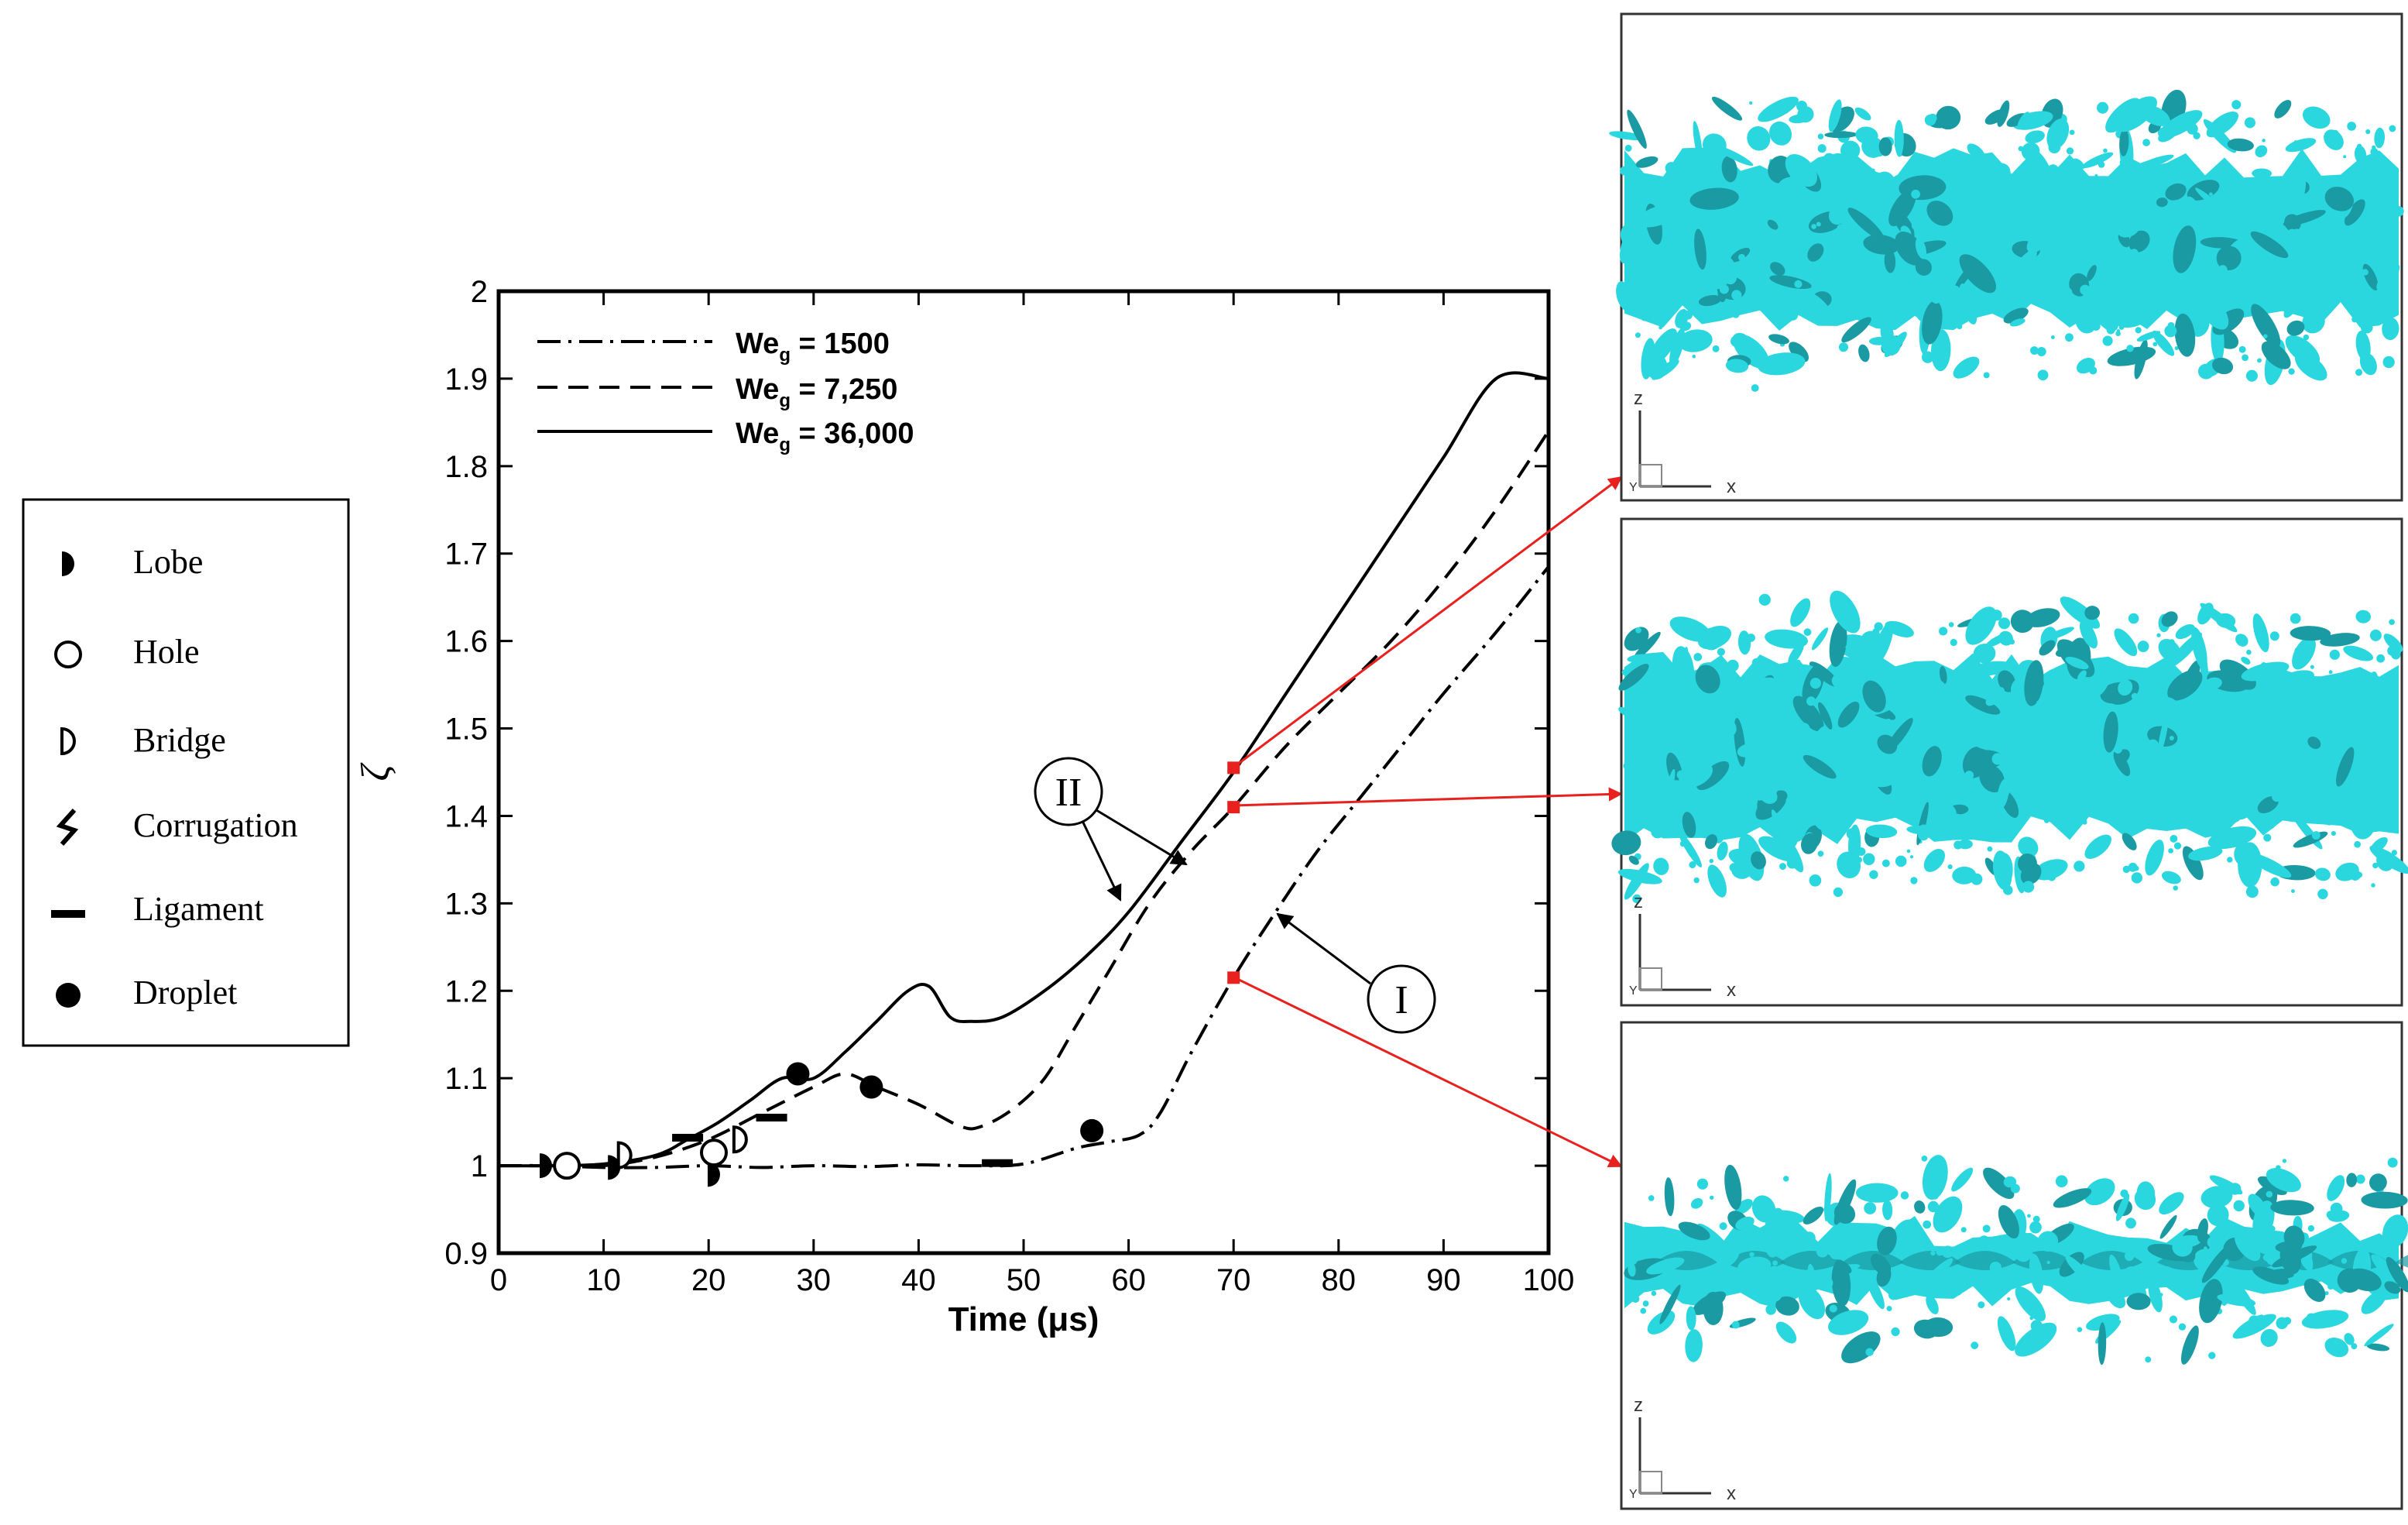 Image resolution: width=2408 pixels, height=1525 pixels. Describe the element at coordinates (168, 562) in the screenshot. I see `regime-legend-label: Lobe` at that location.